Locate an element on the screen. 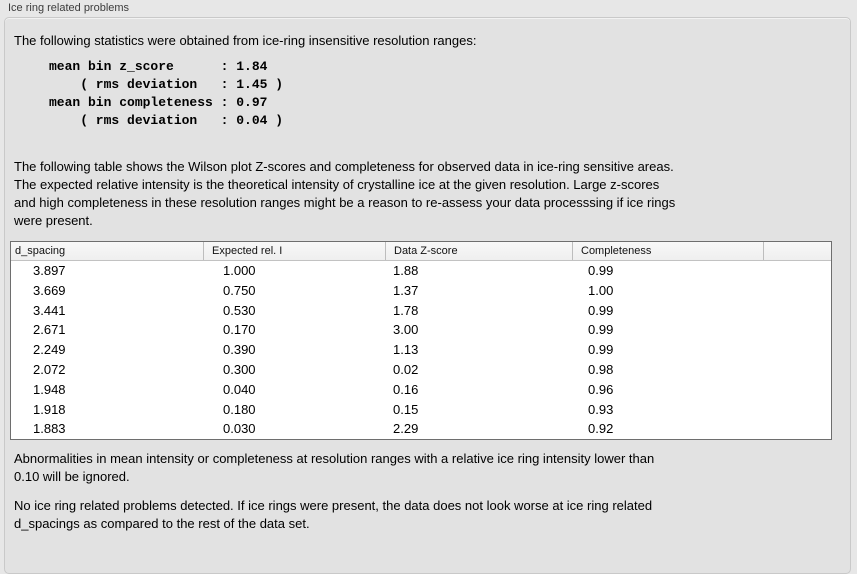 Image resolution: width=857 pixels, height=574 pixels. cell-expected-rel-i: 0.530 is located at coordinates (239, 310).